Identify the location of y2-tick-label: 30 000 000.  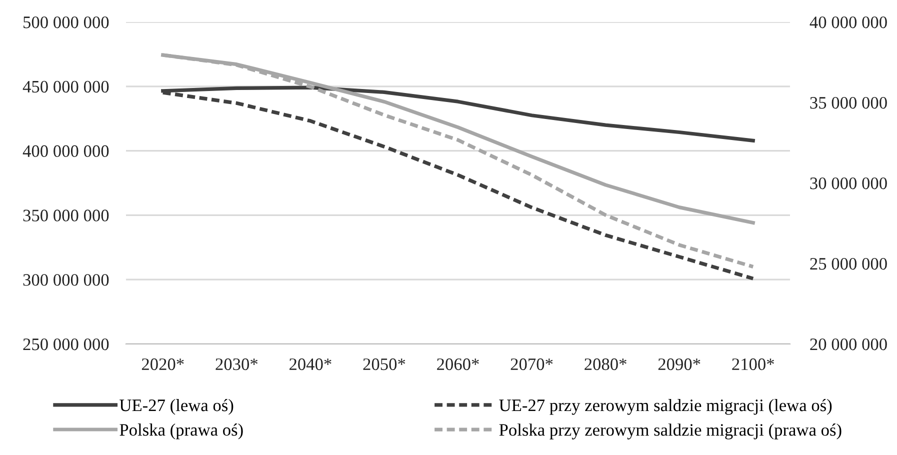
(848, 183).